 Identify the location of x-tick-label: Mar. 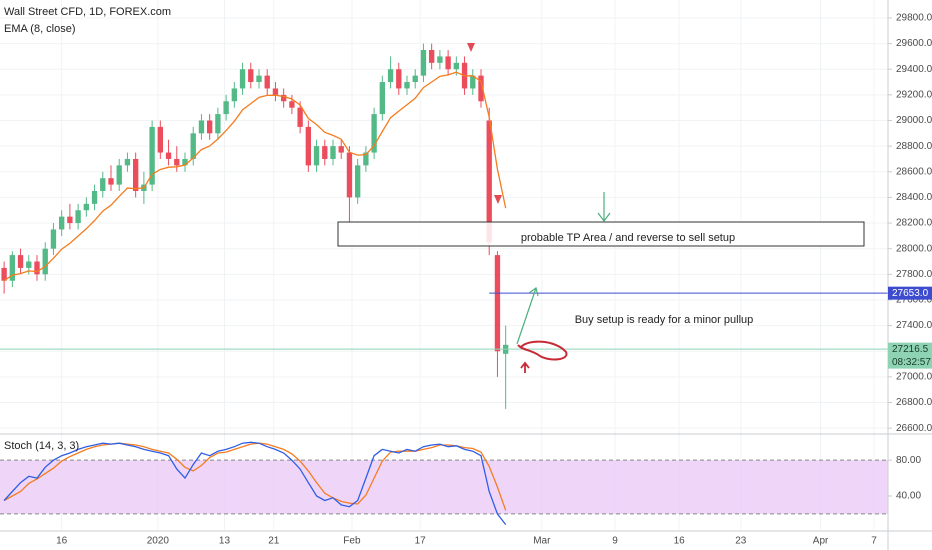
(542, 541).